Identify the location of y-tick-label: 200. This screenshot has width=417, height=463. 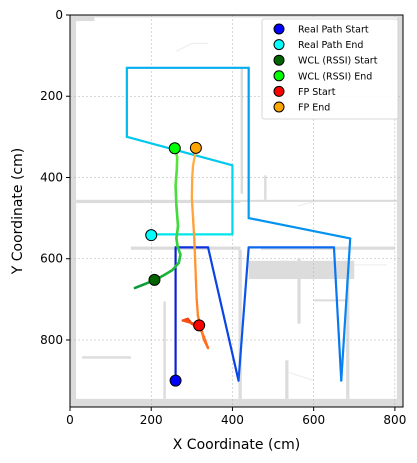
(51, 96).